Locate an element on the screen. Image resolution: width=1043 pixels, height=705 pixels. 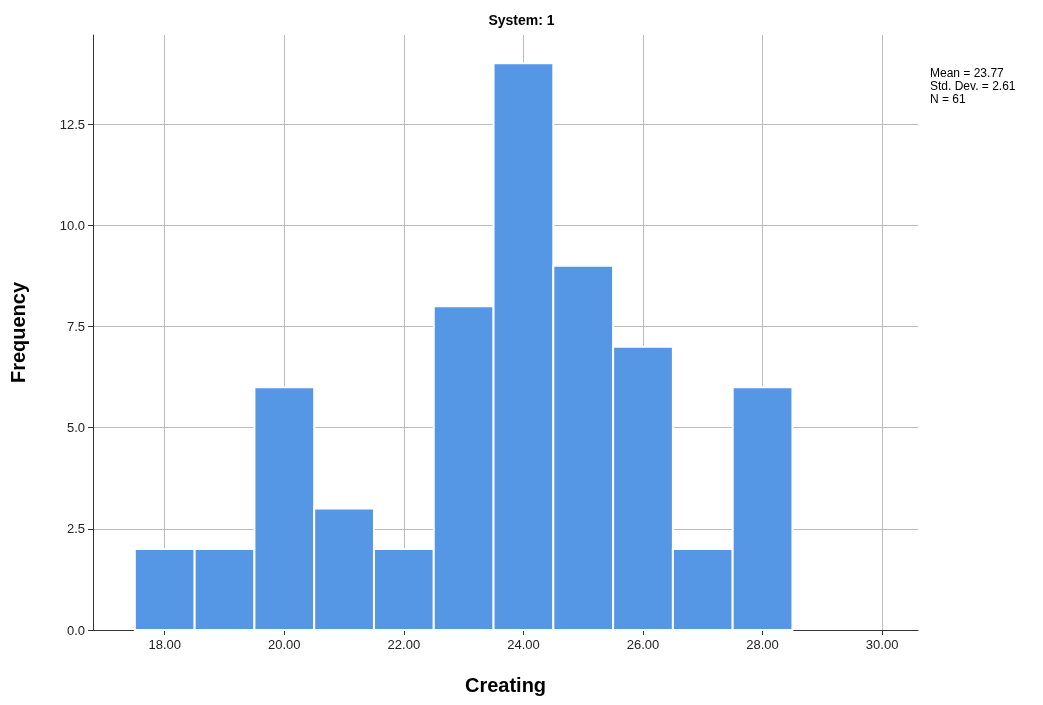
x-tick-label: 30.00 is located at coordinates (882, 644).